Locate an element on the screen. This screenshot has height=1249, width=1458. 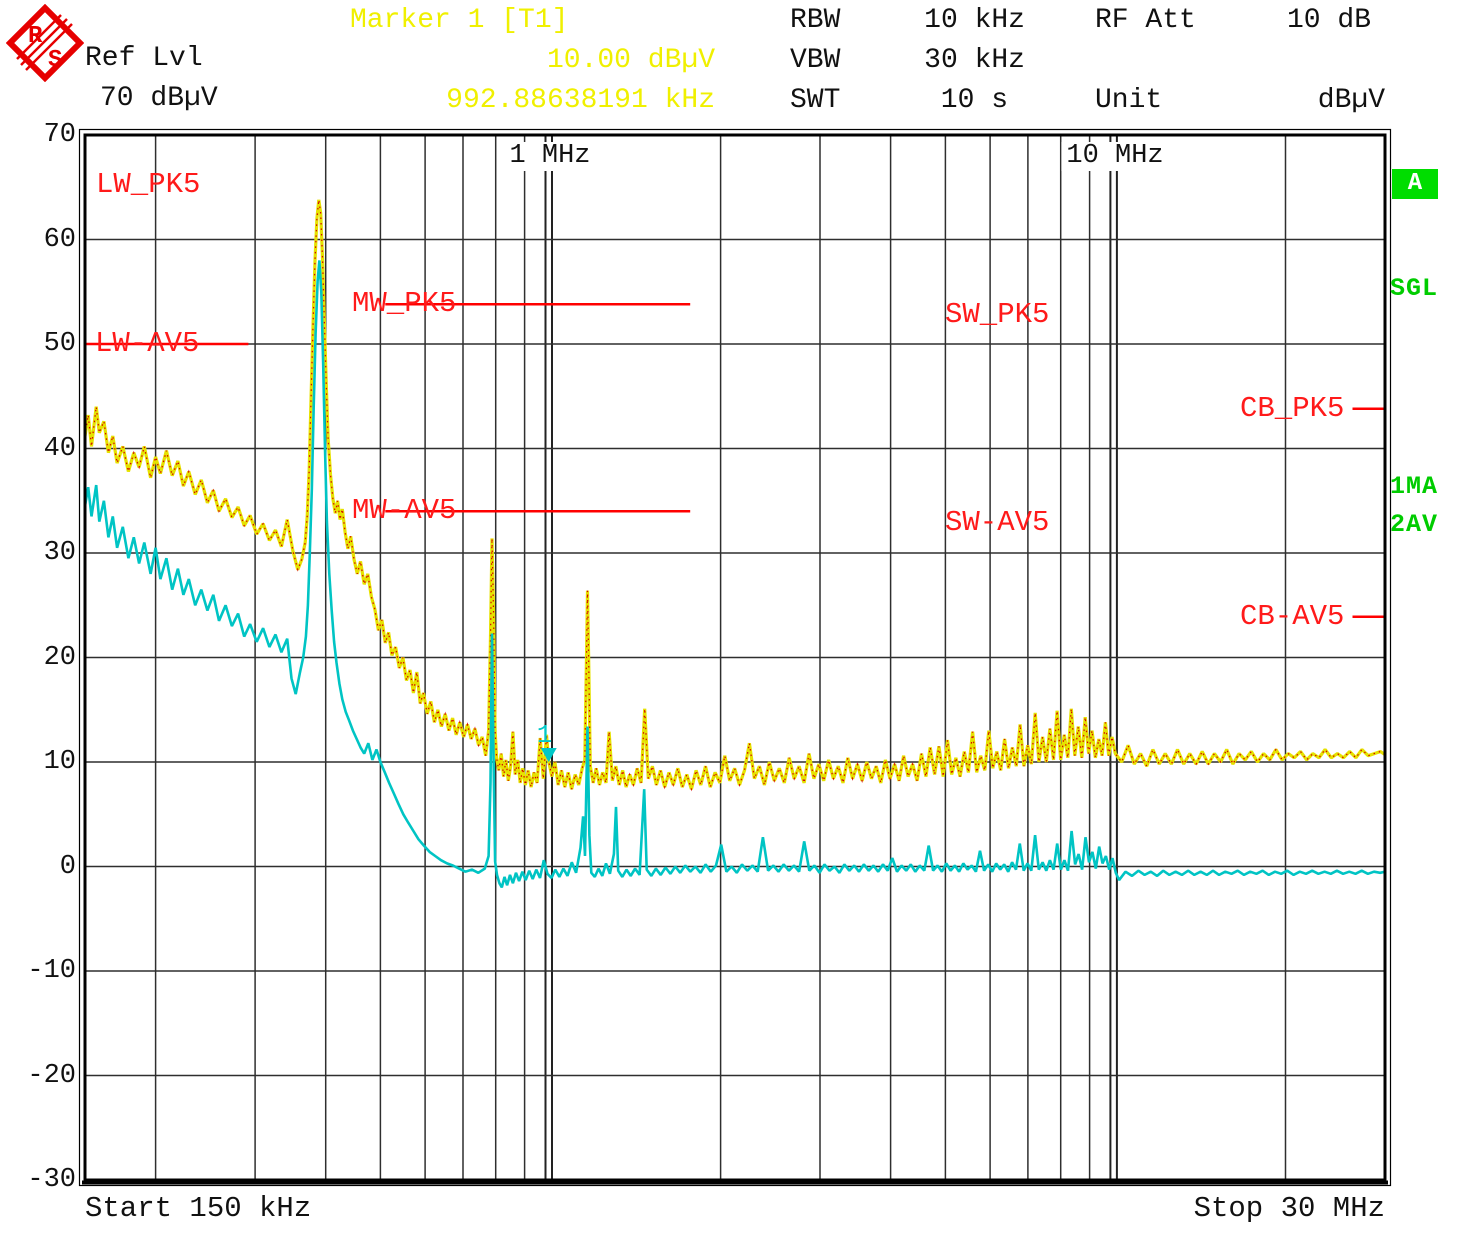
logo-letter-r: R is located at coordinates (35, 36).